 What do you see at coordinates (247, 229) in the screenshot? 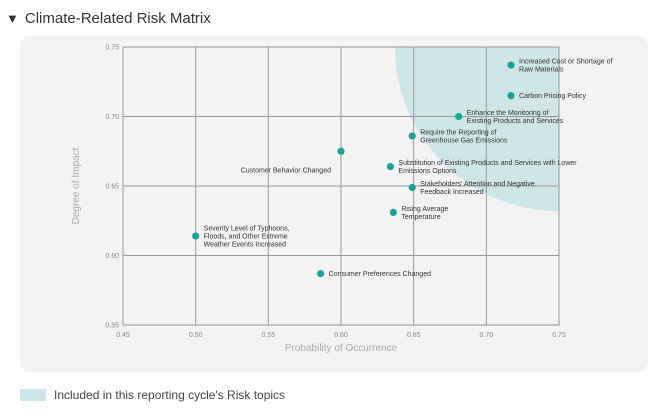
I see `point-label: Severity Level of Typhoons,` at bounding box center [247, 229].